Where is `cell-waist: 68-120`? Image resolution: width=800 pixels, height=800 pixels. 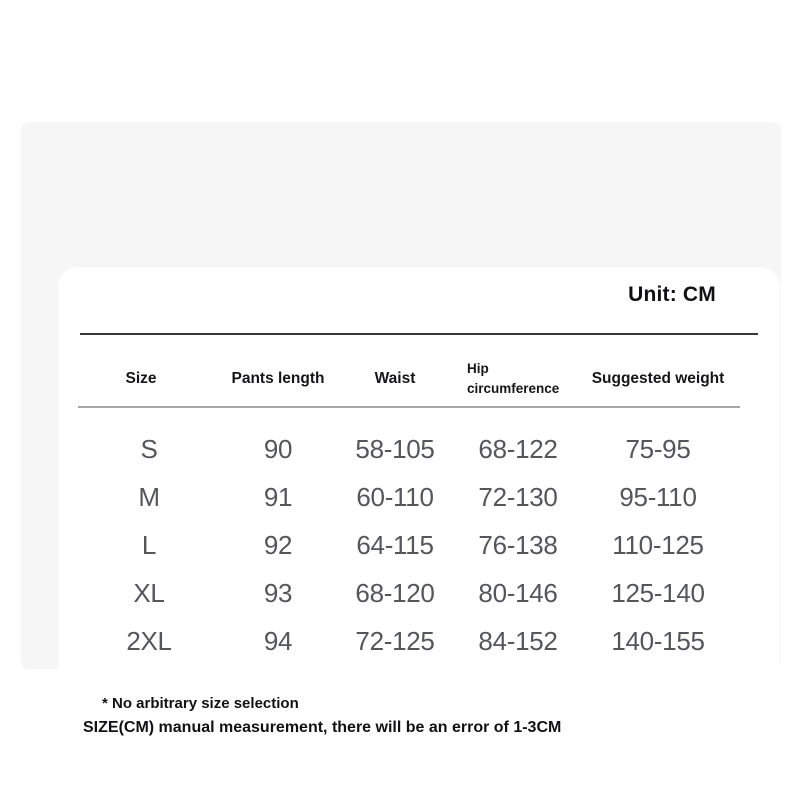 cell-waist: 68-120 is located at coordinates (395, 592).